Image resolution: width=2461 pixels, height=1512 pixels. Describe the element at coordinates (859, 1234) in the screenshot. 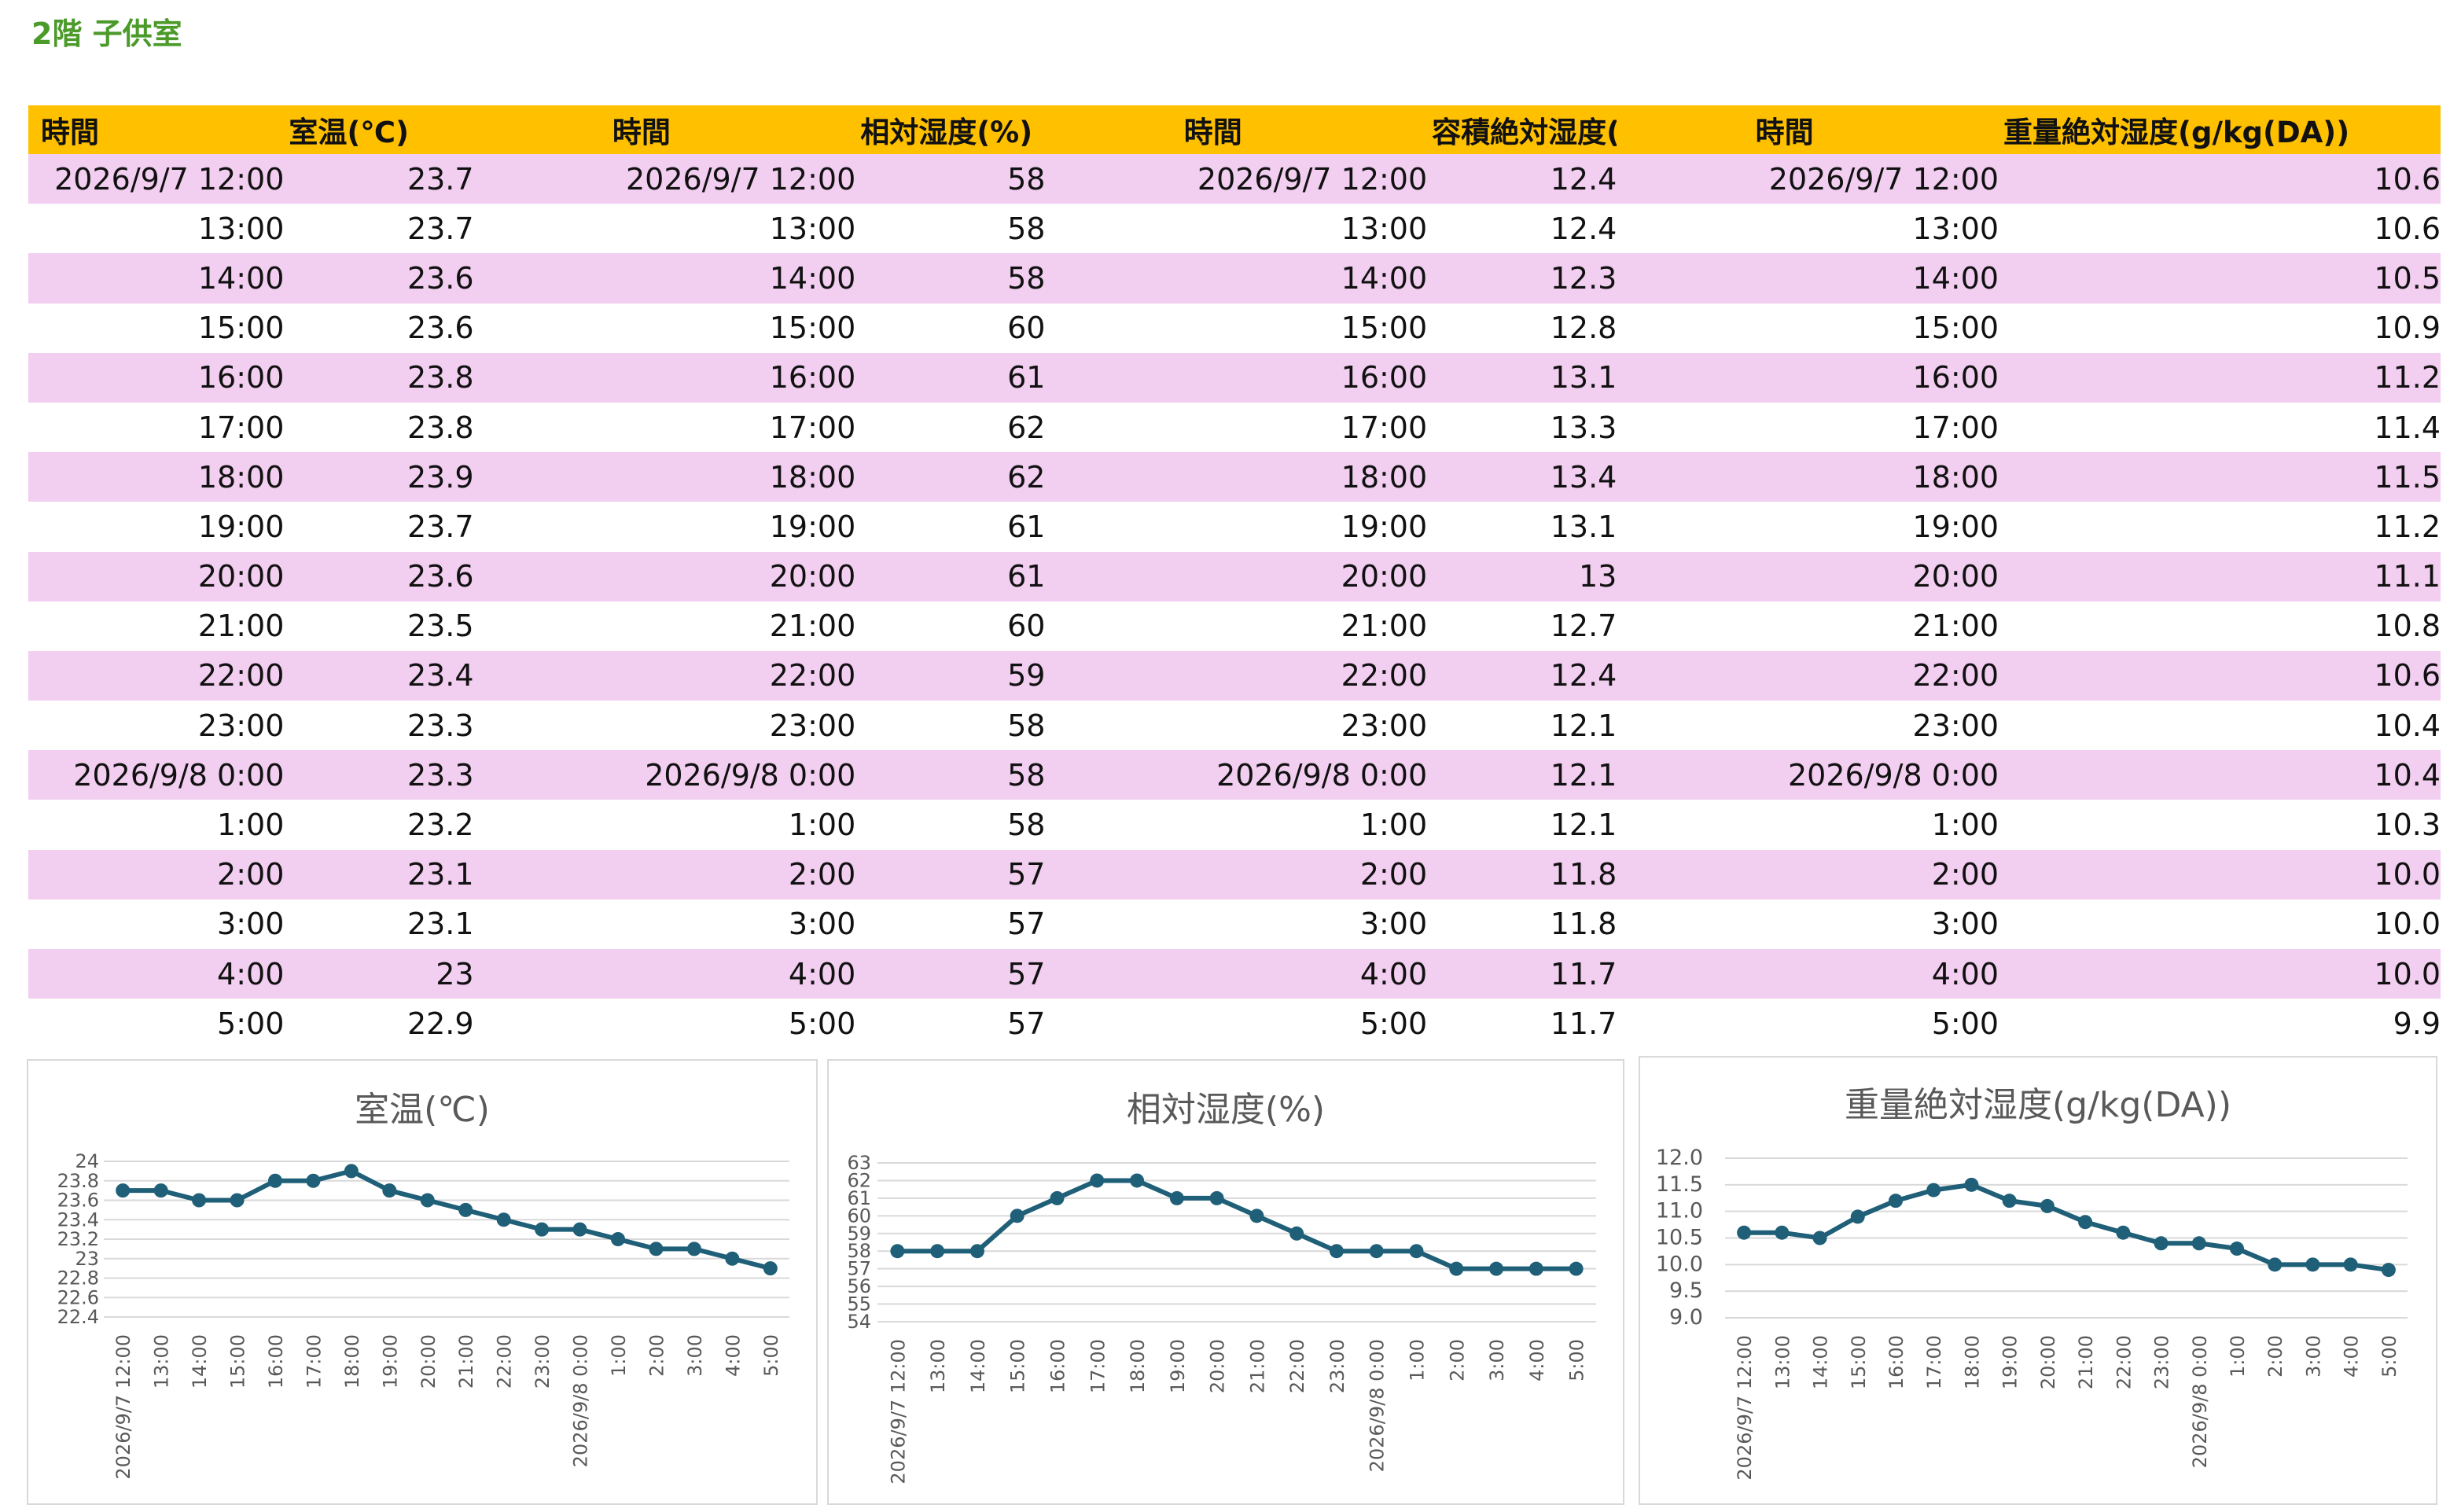

I see `y-tick-label: 59` at that location.